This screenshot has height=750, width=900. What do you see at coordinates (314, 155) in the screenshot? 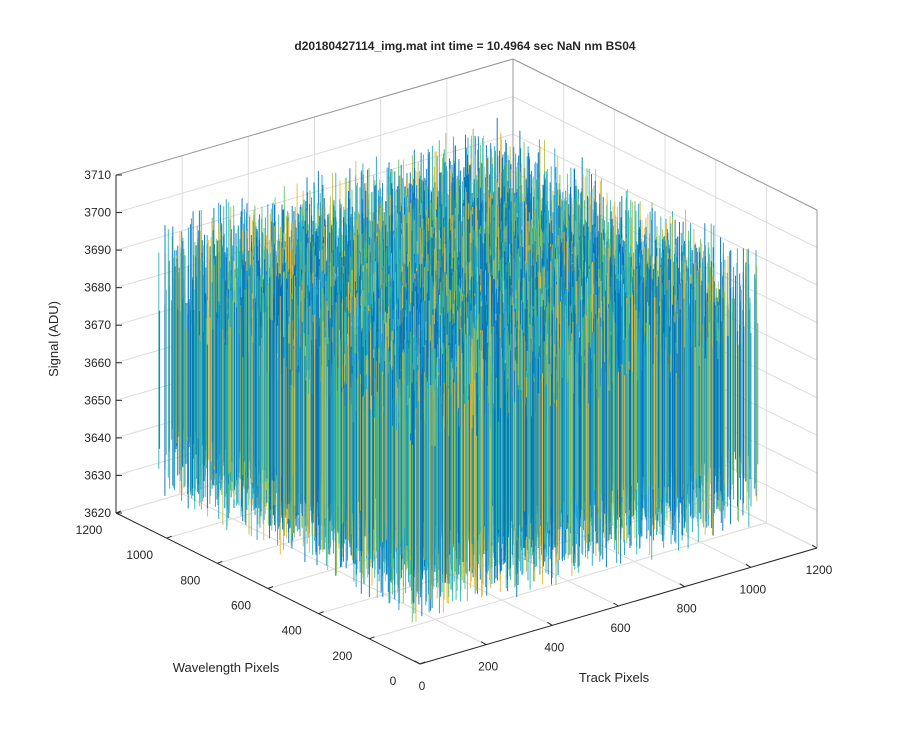
I see `back-wall-grid-line` at bounding box center [314, 155].